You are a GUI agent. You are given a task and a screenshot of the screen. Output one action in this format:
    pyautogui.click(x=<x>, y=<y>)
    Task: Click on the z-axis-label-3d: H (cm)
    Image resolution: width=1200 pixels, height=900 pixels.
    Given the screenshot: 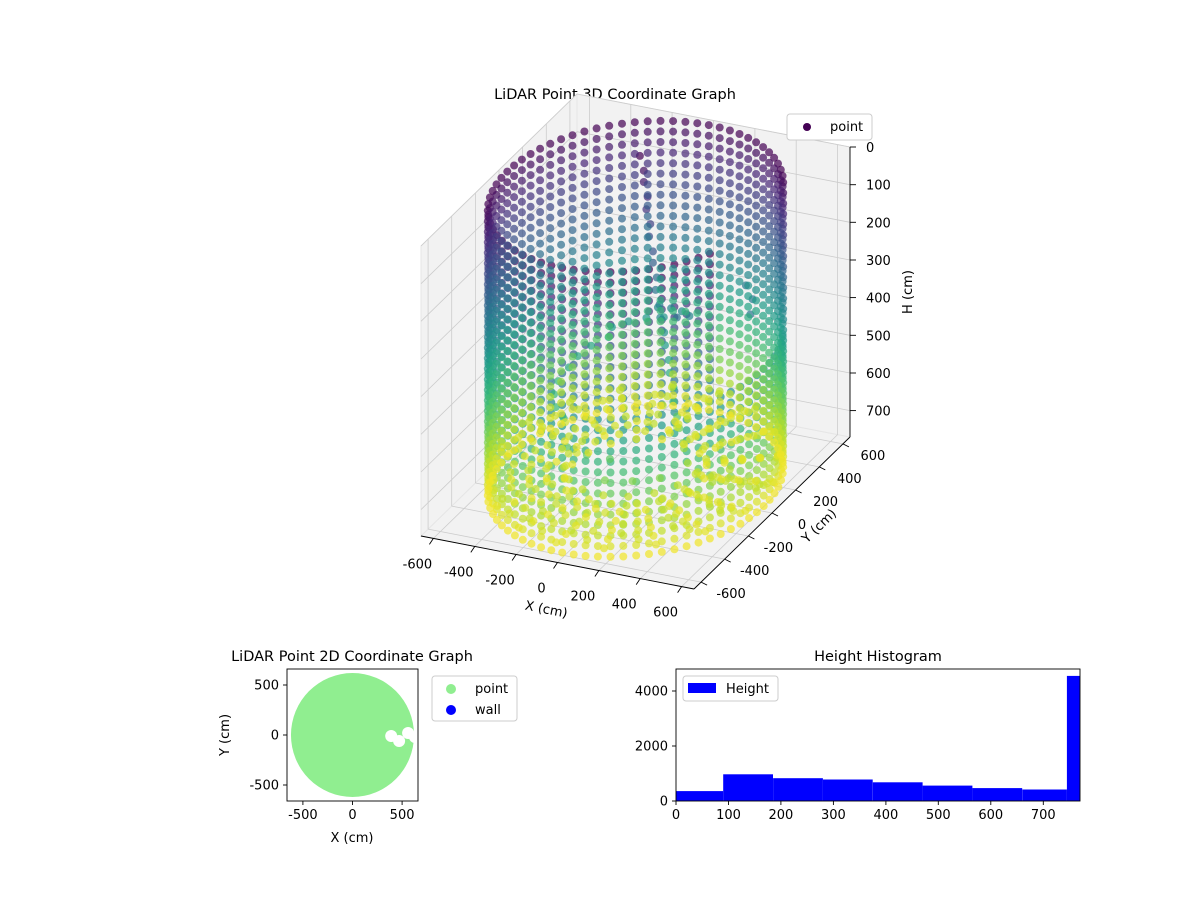 What is the action you would take?
    pyautogui.click(x=908, y=292)
    